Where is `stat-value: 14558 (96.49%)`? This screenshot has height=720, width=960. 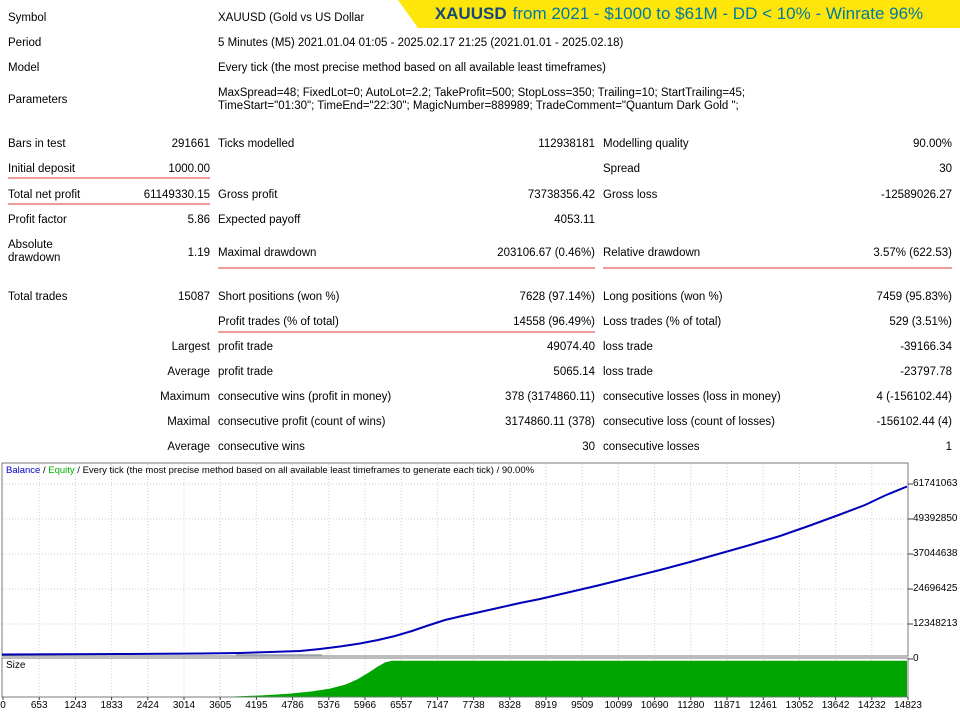 stat-value: 14558 (96.49%) is located at coordinates (554, 322).